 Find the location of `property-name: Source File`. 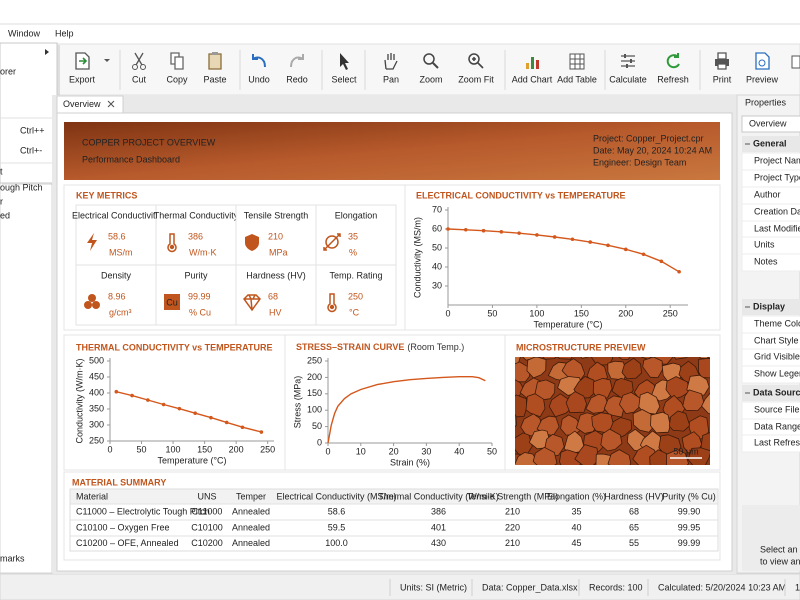

property-name: Source File is located at coordinates (777, 409).